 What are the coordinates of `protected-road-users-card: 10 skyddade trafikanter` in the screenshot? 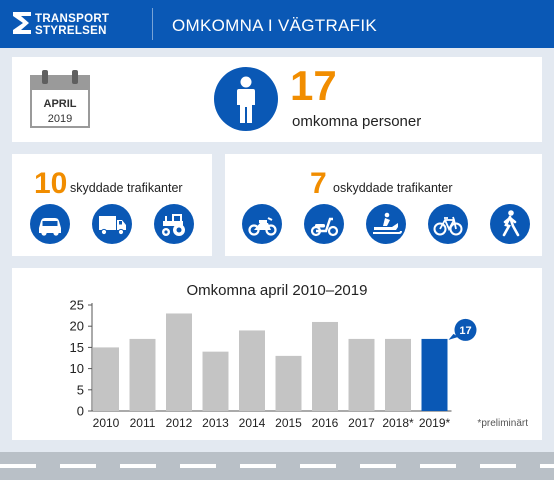 It's located at (112, 205).